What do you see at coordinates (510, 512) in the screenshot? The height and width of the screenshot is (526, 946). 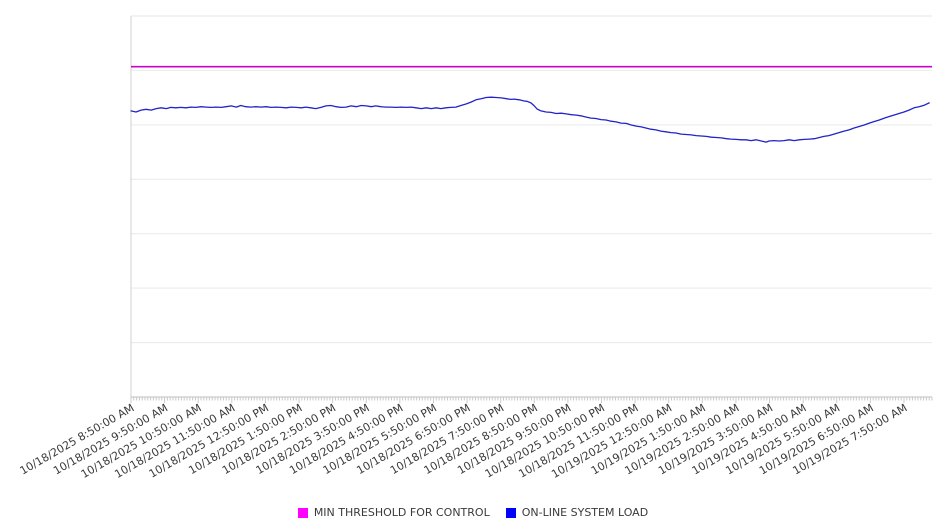 I see `online-system-load-swatch-icon` at bounding box center [510, 512].